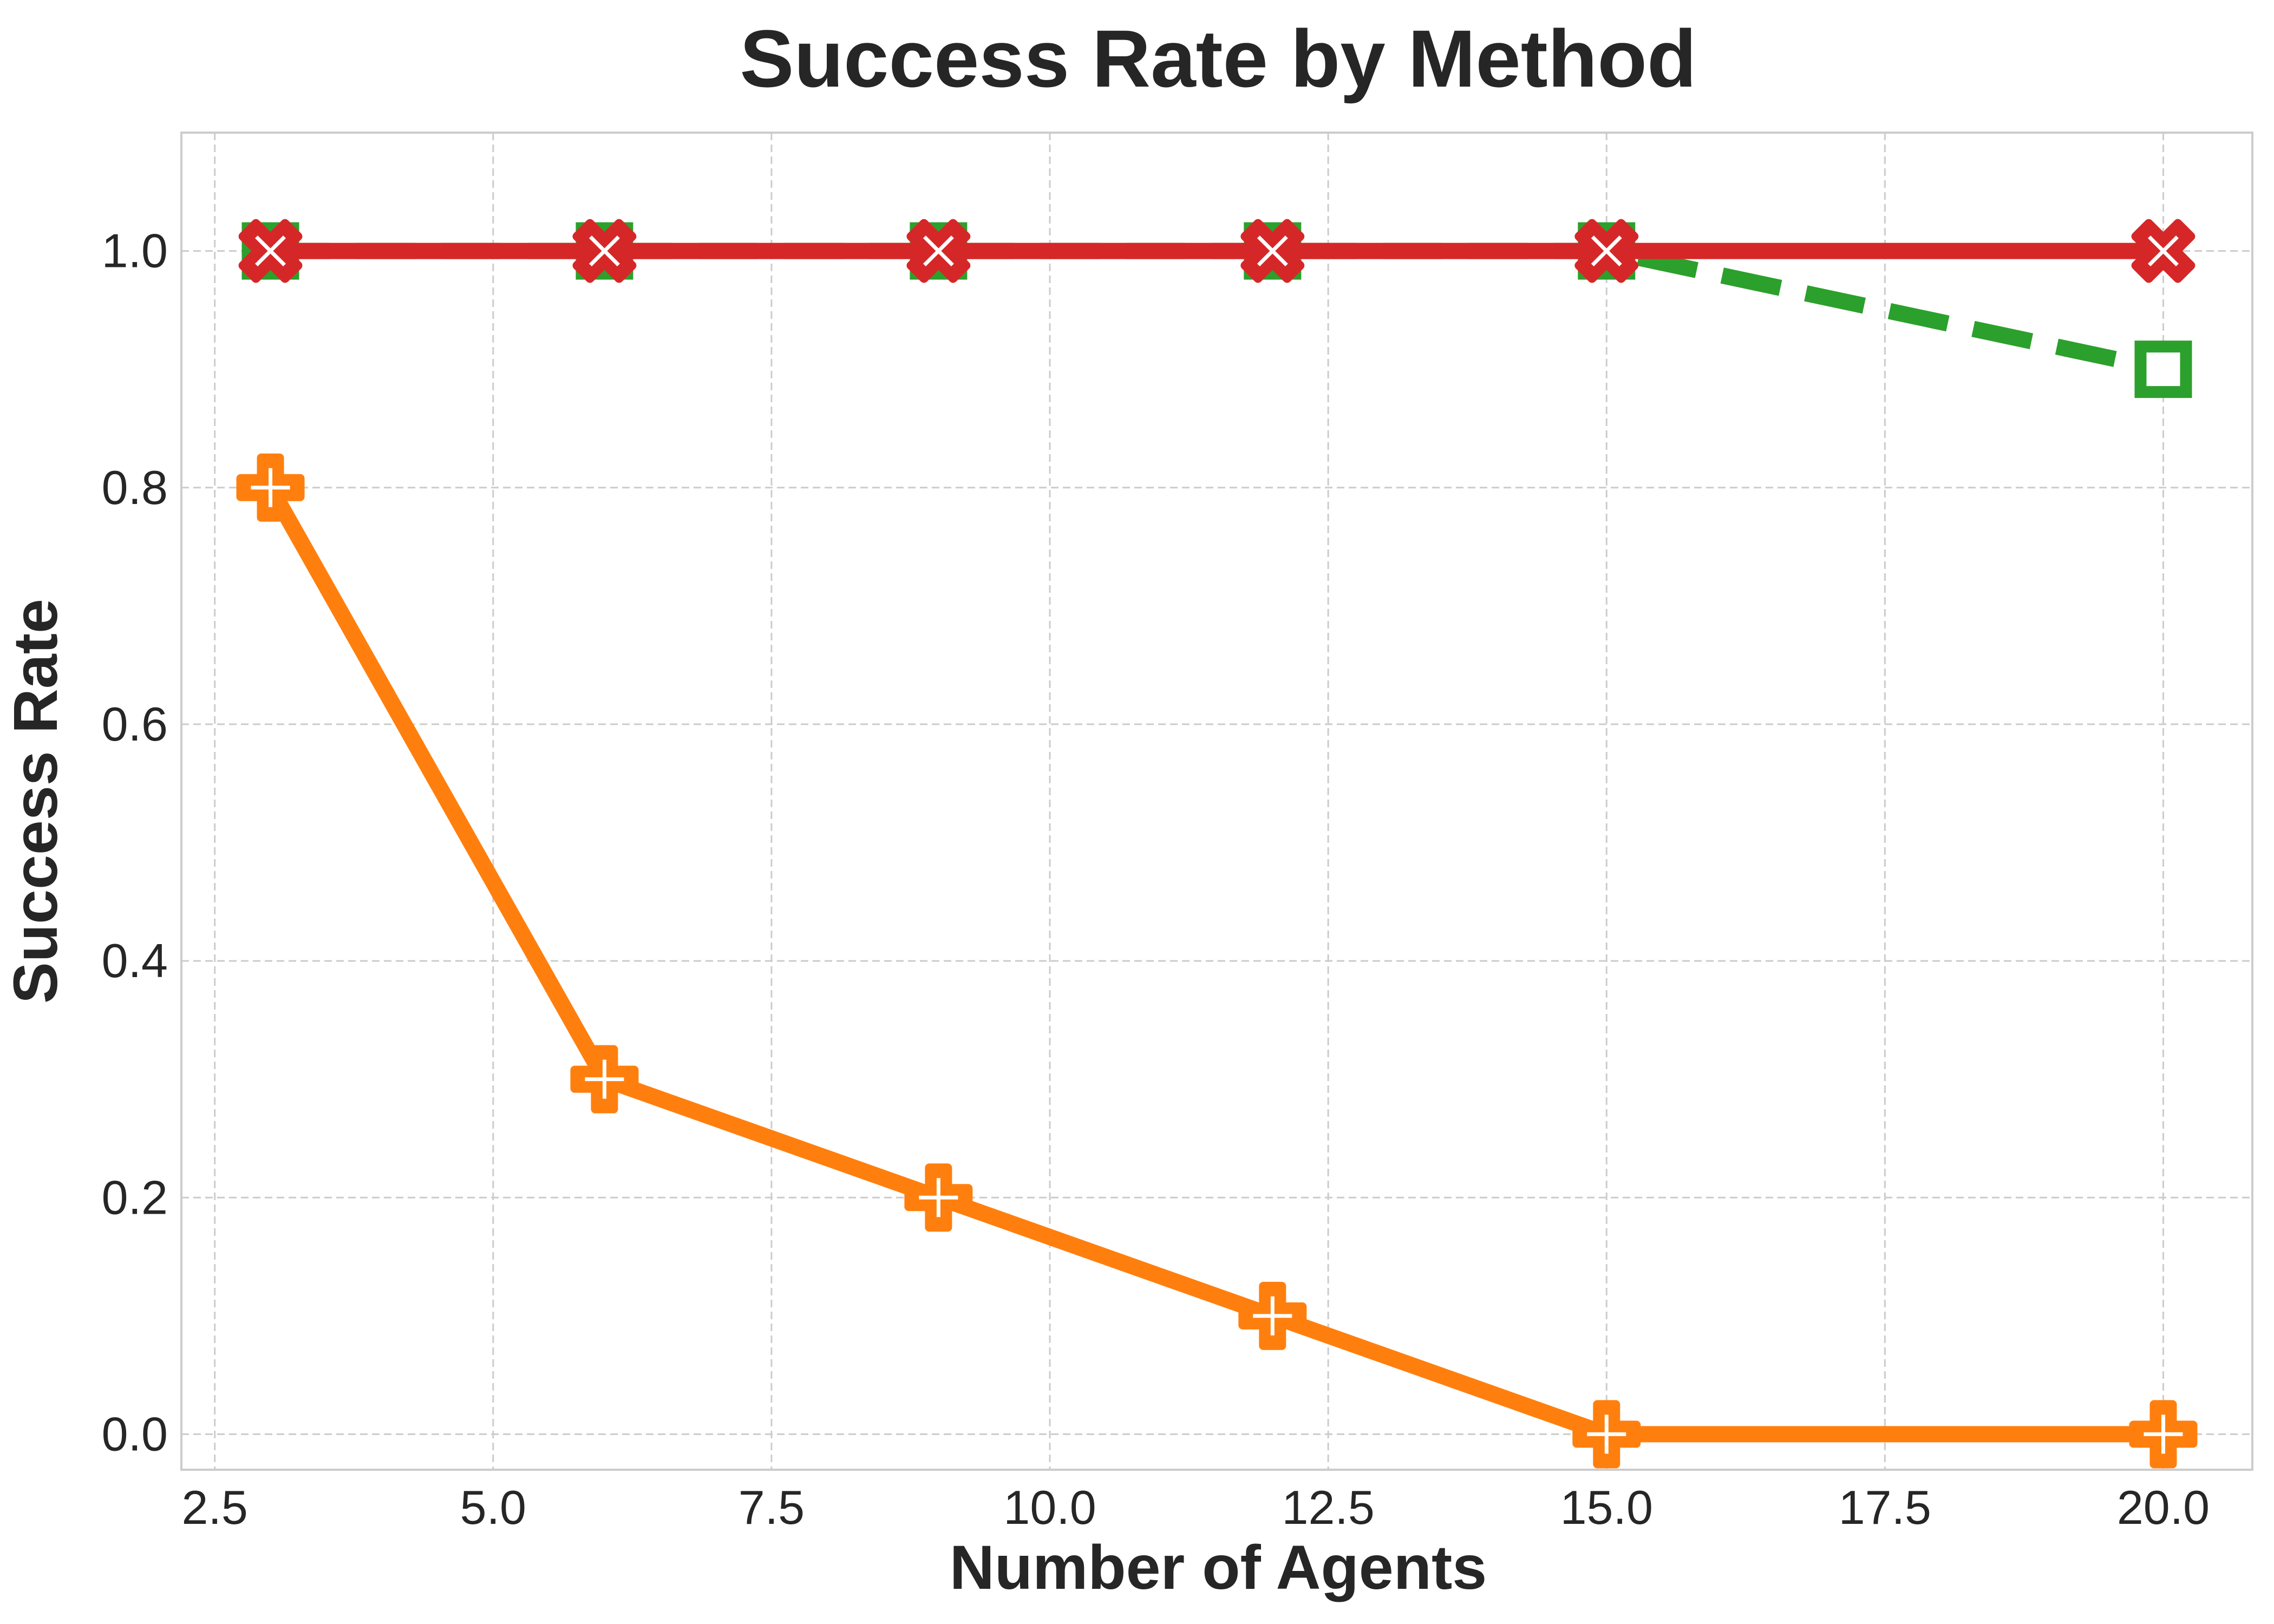 The width and height of the screenshot is (2274, 1624). I want to click on y-tick-label: 0.6, so click(135, 724).